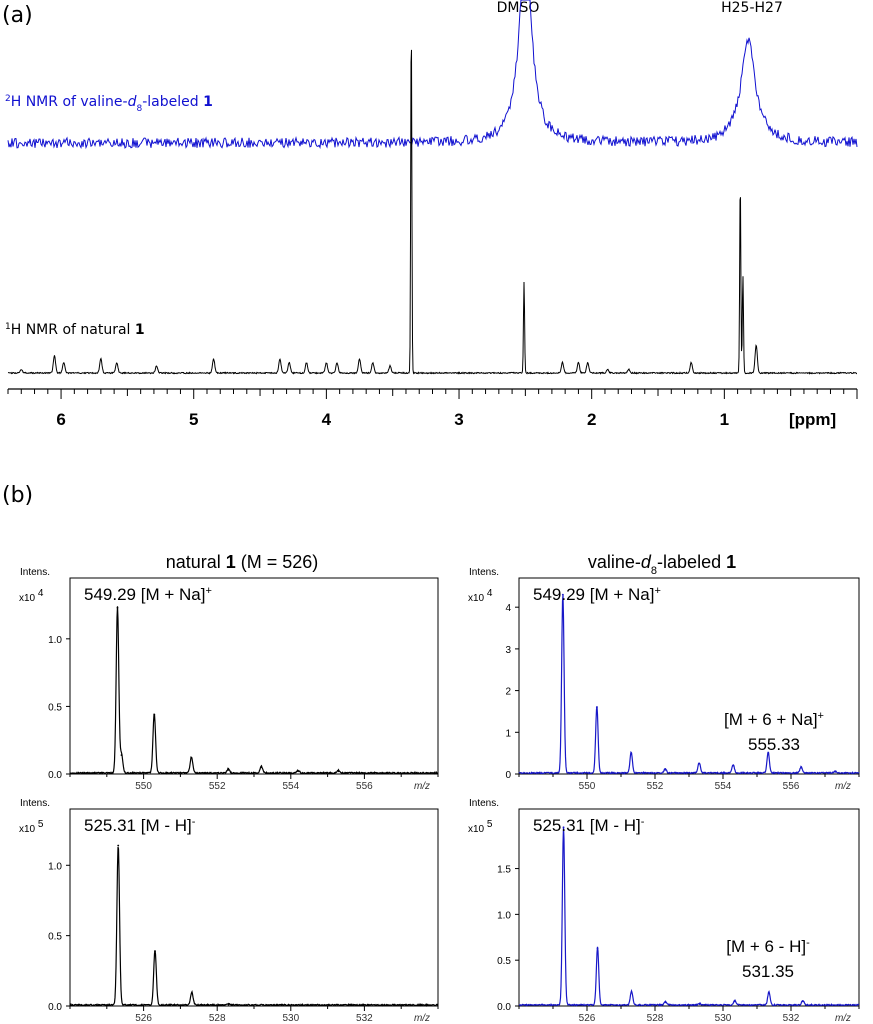 Image resolution: width=873 pixels, height=1024 pixels. What do you see at coordinates (691, 562) in the screenshot?
I see `title-part: -labeled` at bounding box center [691, 562].